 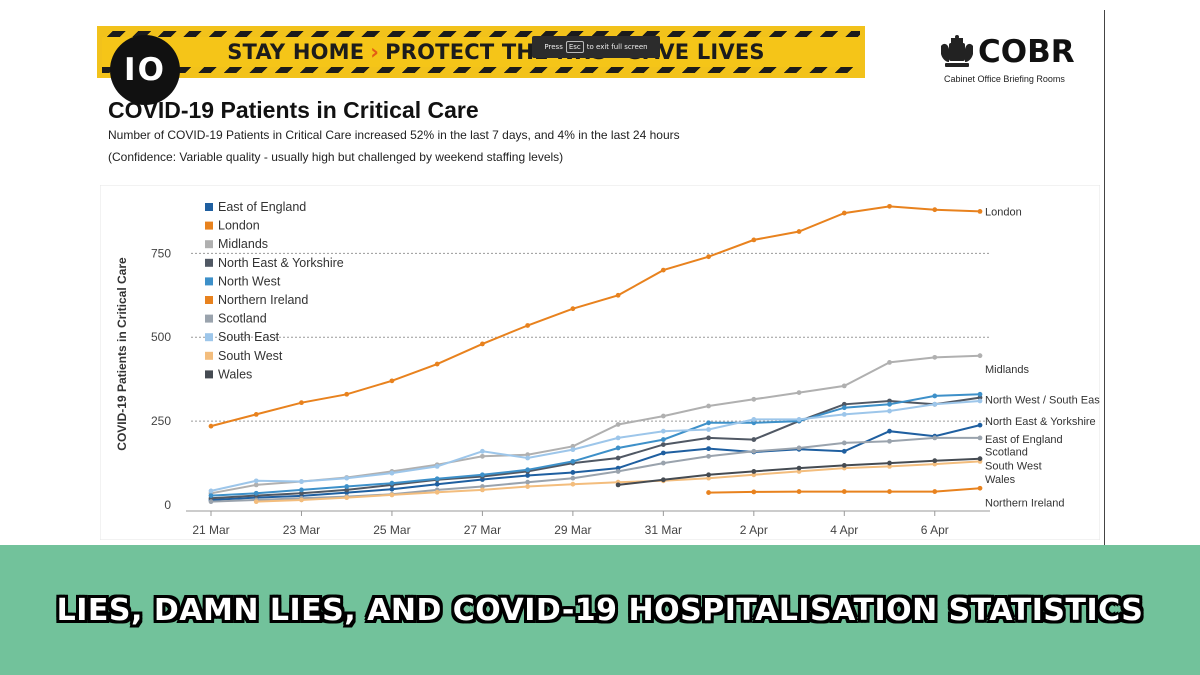 What do you see at coordinates (1025, 503) in the screenshot?
I see `series-end-label: Northern Ireland` at bounding box center [1025, 503].